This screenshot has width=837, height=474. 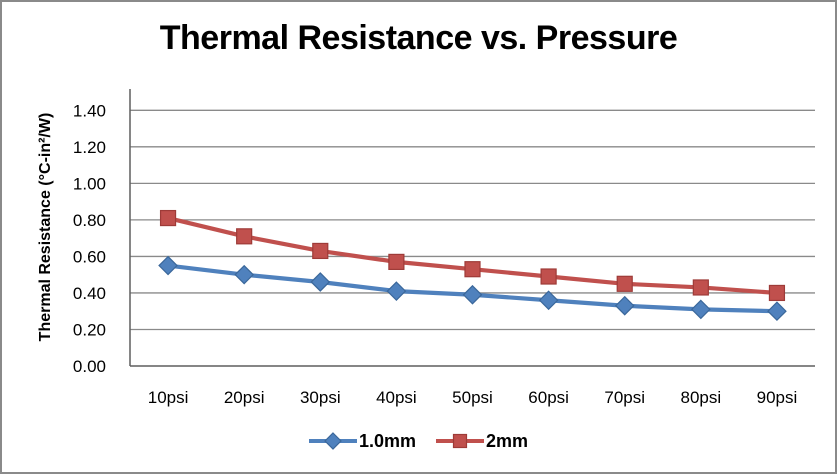 I want to click on x-tick-label: 70psi, so click(x=624, y=397).